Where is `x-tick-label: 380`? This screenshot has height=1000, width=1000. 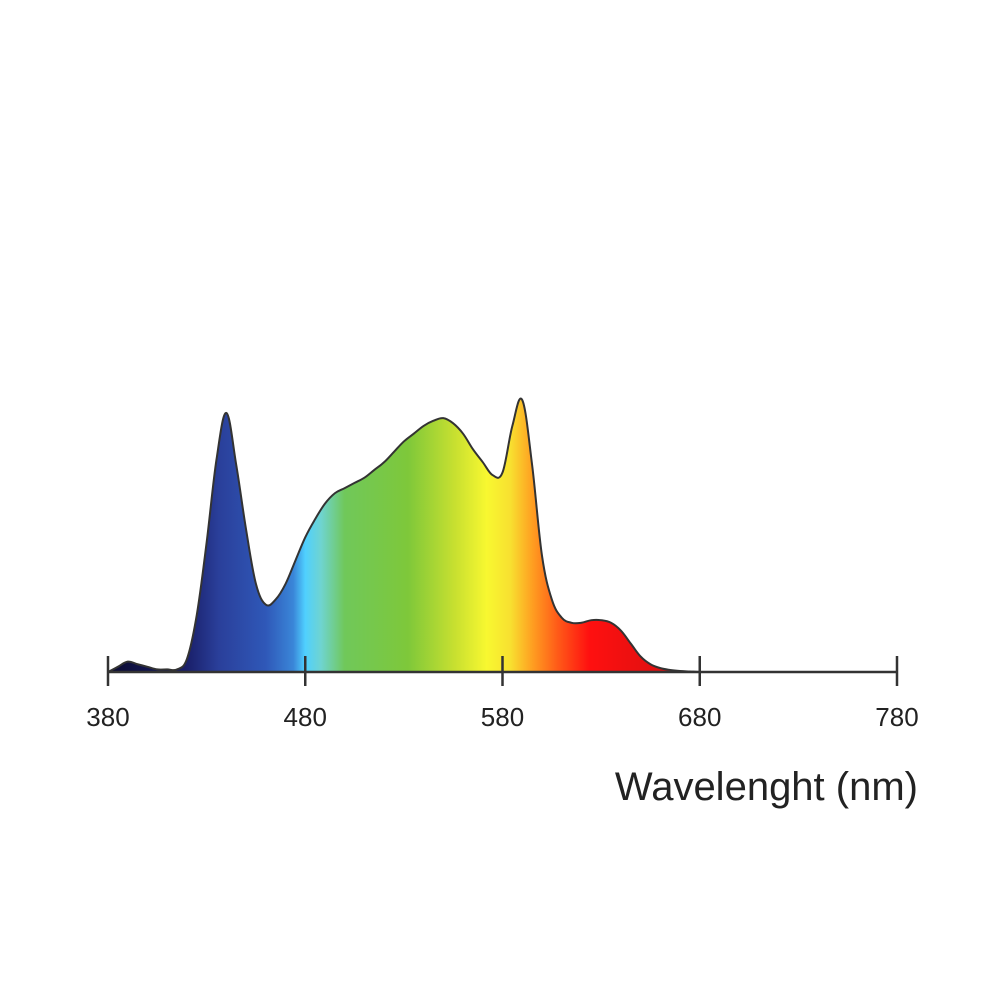 x-tick-label: 380 is located at coordinates (107, 717).